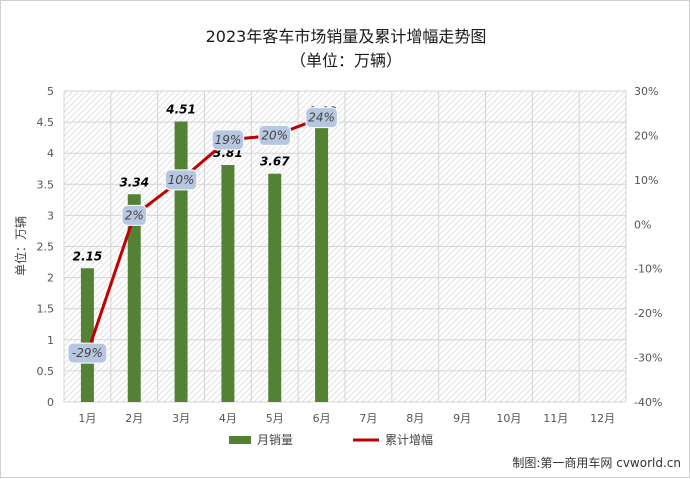 The image size is (690, 479). What do you see at coordinates (346, 36) in the screenshot?
I see `chart-title: 2023年客车市场销量及累计增幅走势图` at bounding box center [346, 36].